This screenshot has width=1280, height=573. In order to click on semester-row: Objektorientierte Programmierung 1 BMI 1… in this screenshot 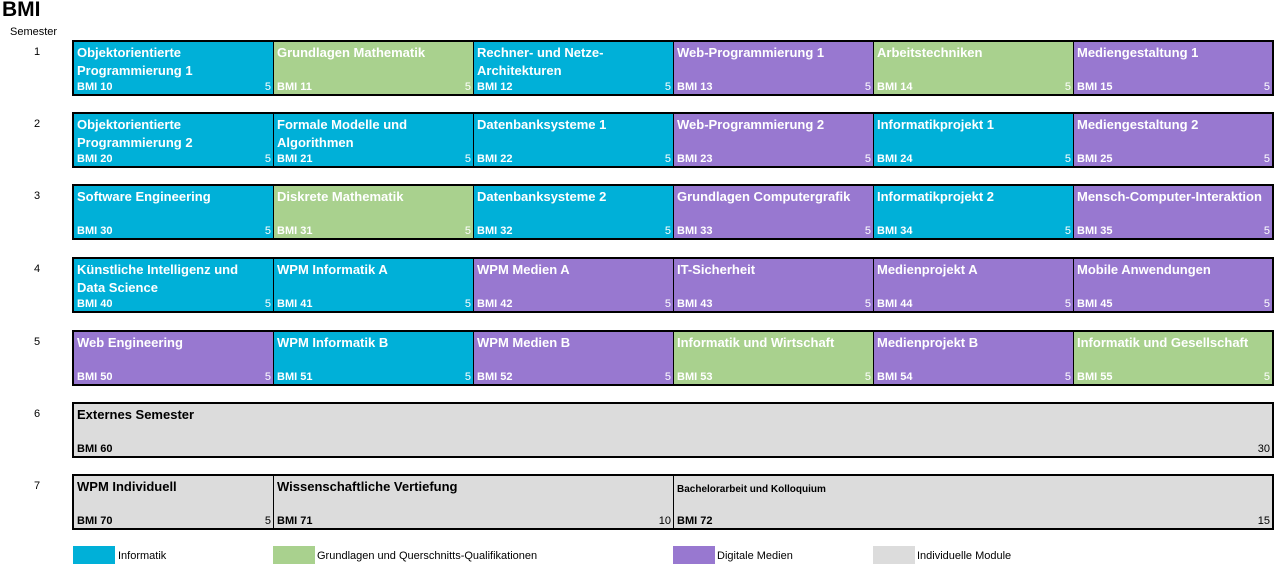, I will do `click(673, 68)`.